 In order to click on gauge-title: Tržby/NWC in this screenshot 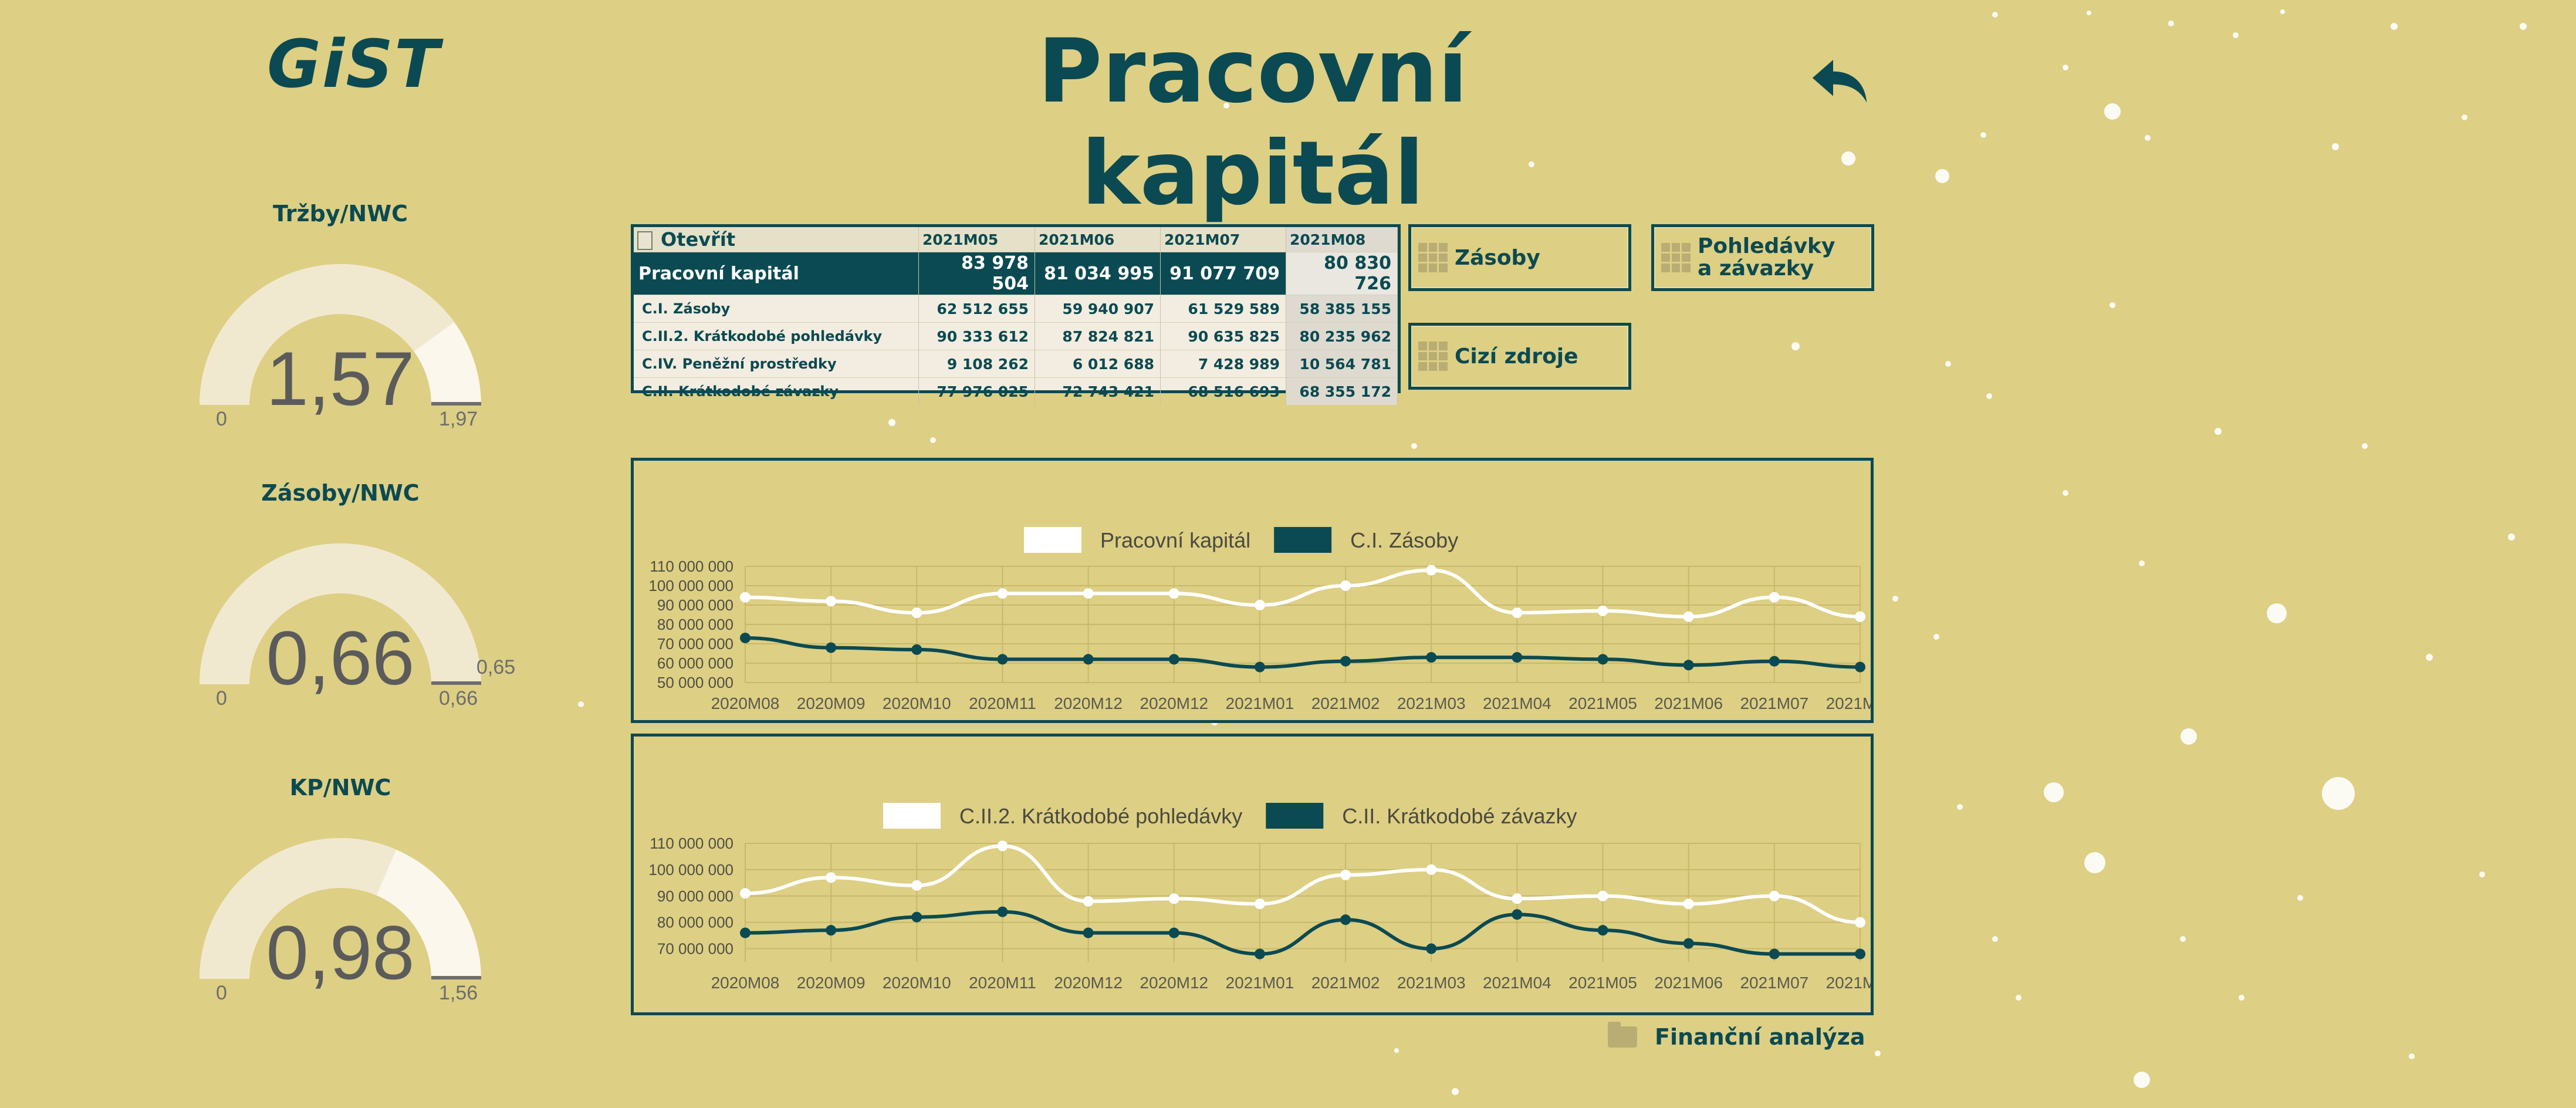, I will do `click(340, 214)`.